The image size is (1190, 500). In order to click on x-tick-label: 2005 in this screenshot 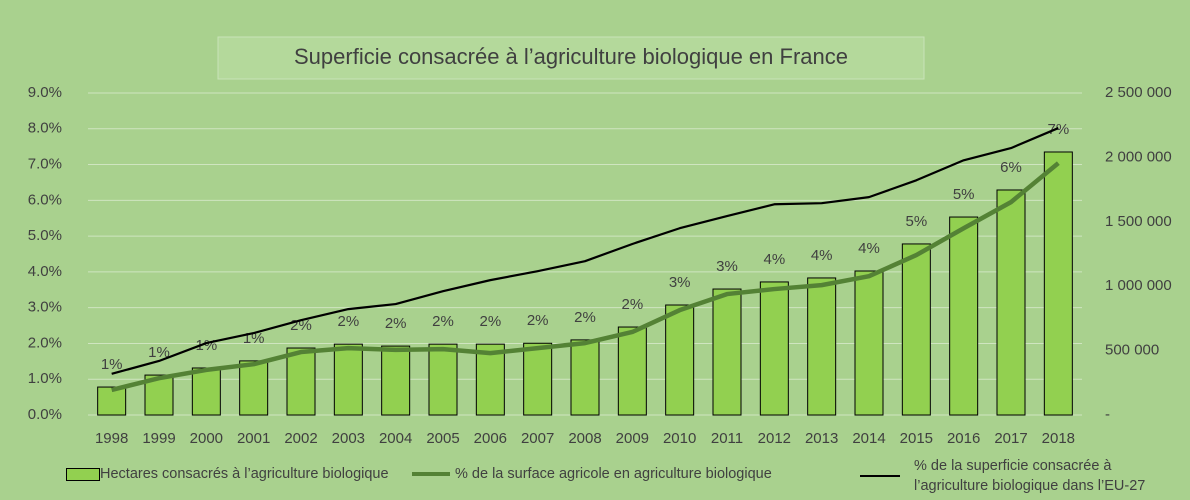, I will do `click(442, 438)`.